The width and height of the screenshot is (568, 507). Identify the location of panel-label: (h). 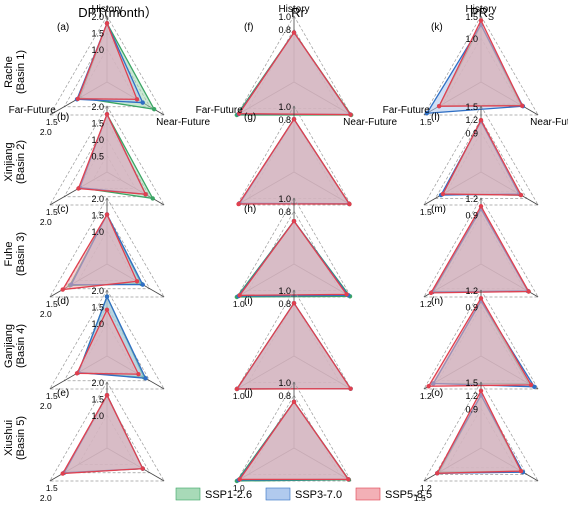
(250, 209).